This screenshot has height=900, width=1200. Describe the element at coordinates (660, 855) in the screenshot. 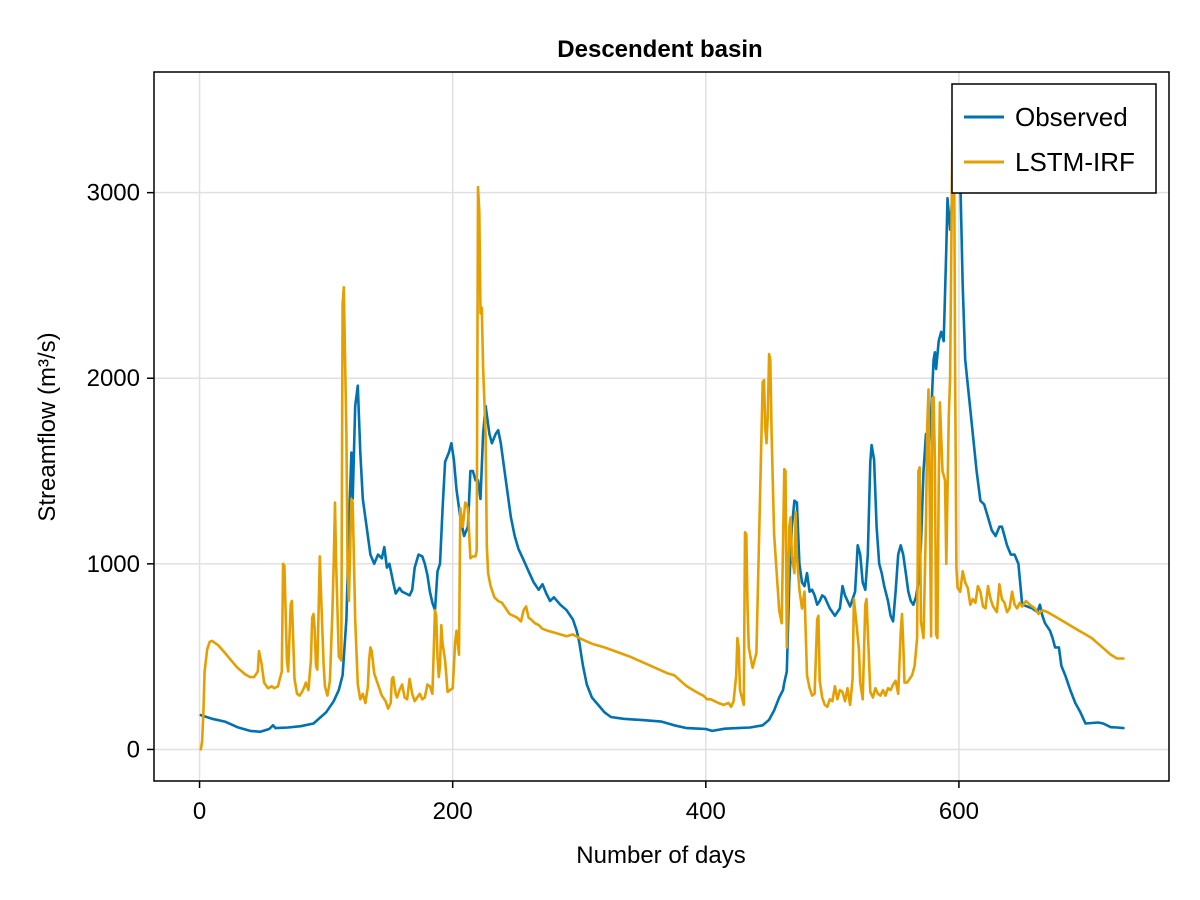

I see `x-axis-label: Number of days` at that location.